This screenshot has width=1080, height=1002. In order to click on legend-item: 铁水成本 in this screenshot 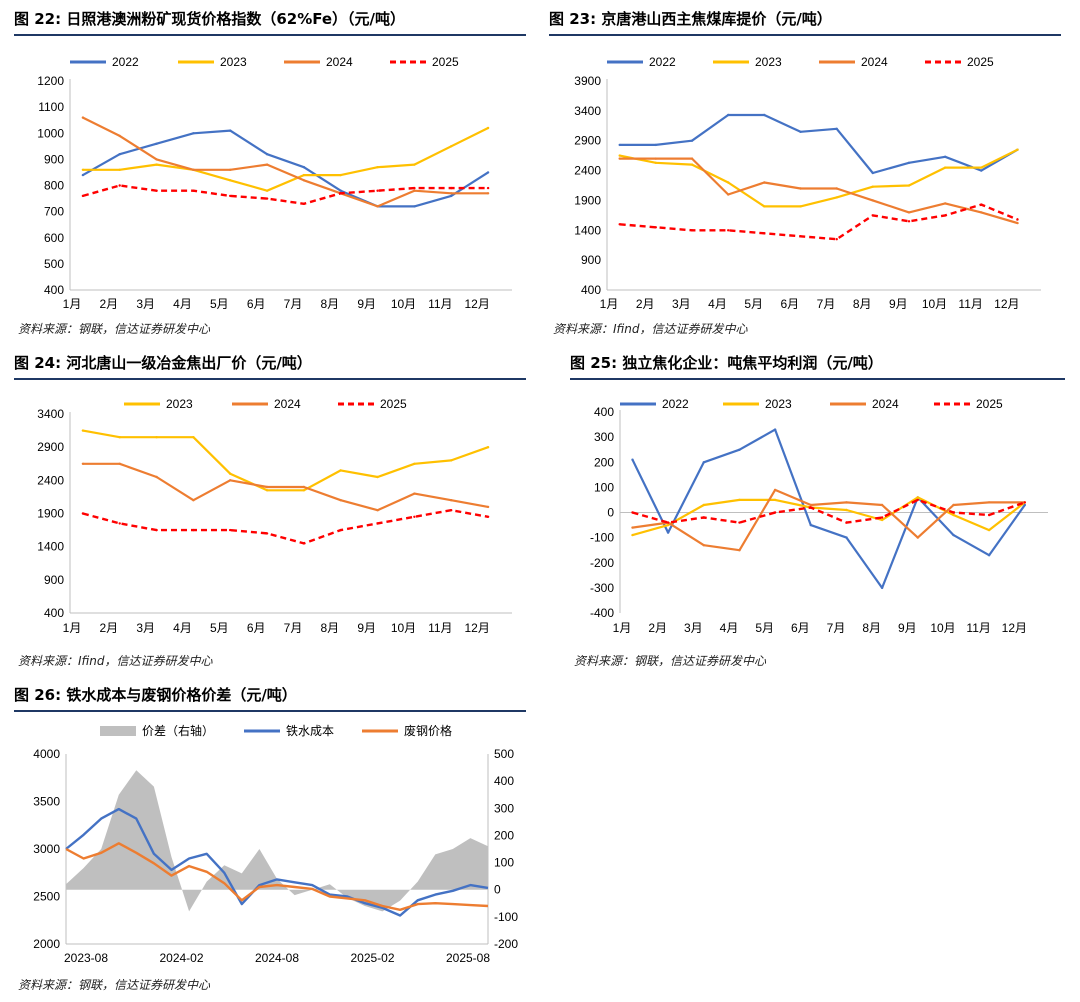, I will do `click(289, 731)`.